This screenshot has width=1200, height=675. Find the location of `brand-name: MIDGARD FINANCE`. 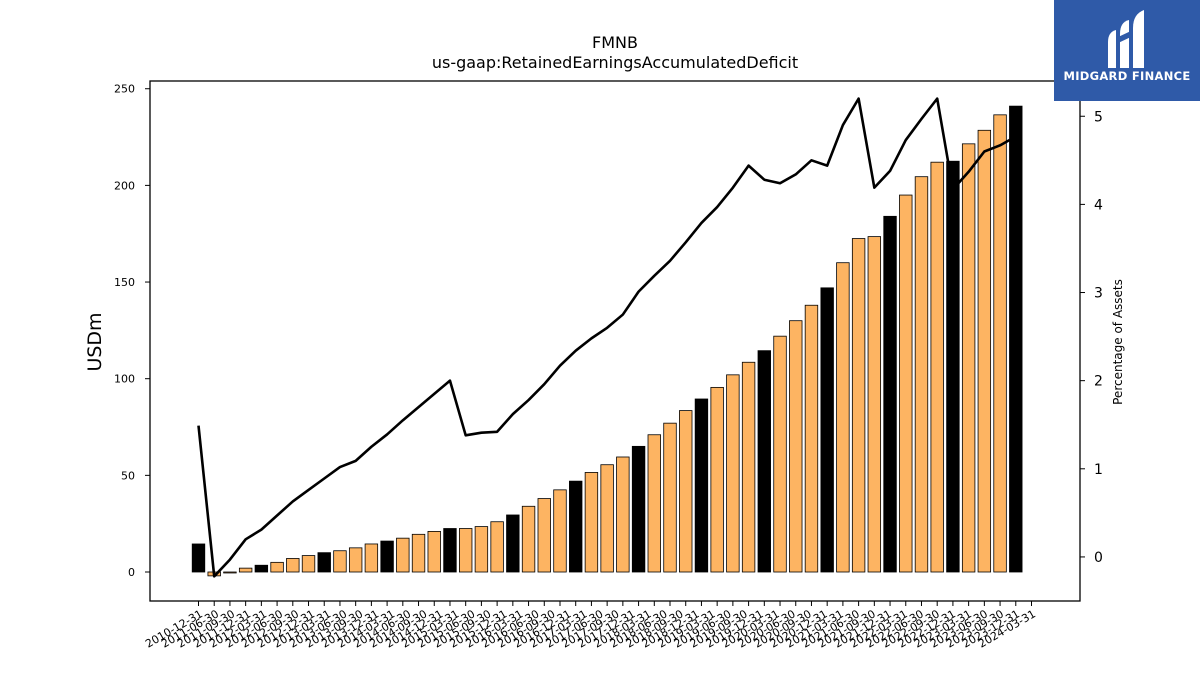

brand-name: MIDGARD FINANCE is located at coordinates (1127, 76).